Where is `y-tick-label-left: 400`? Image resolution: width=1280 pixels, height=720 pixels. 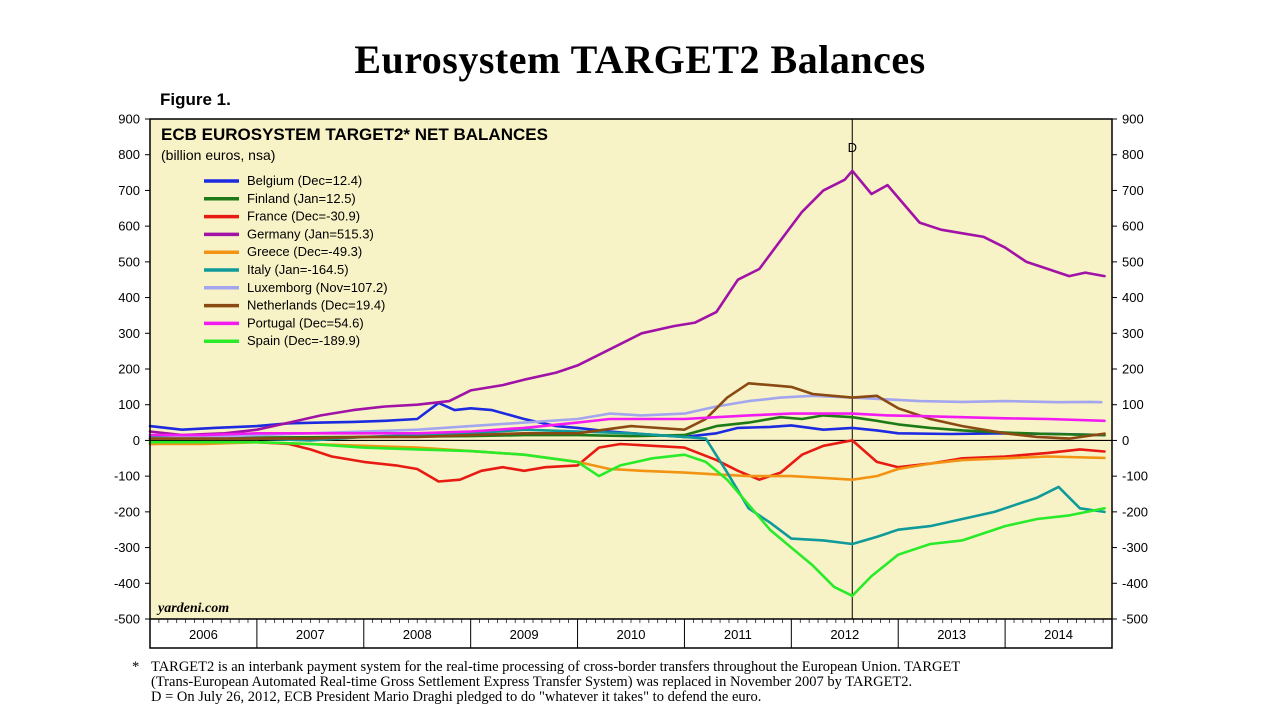 y-tick-label-left: 400 is located at coordinates (129, 297).